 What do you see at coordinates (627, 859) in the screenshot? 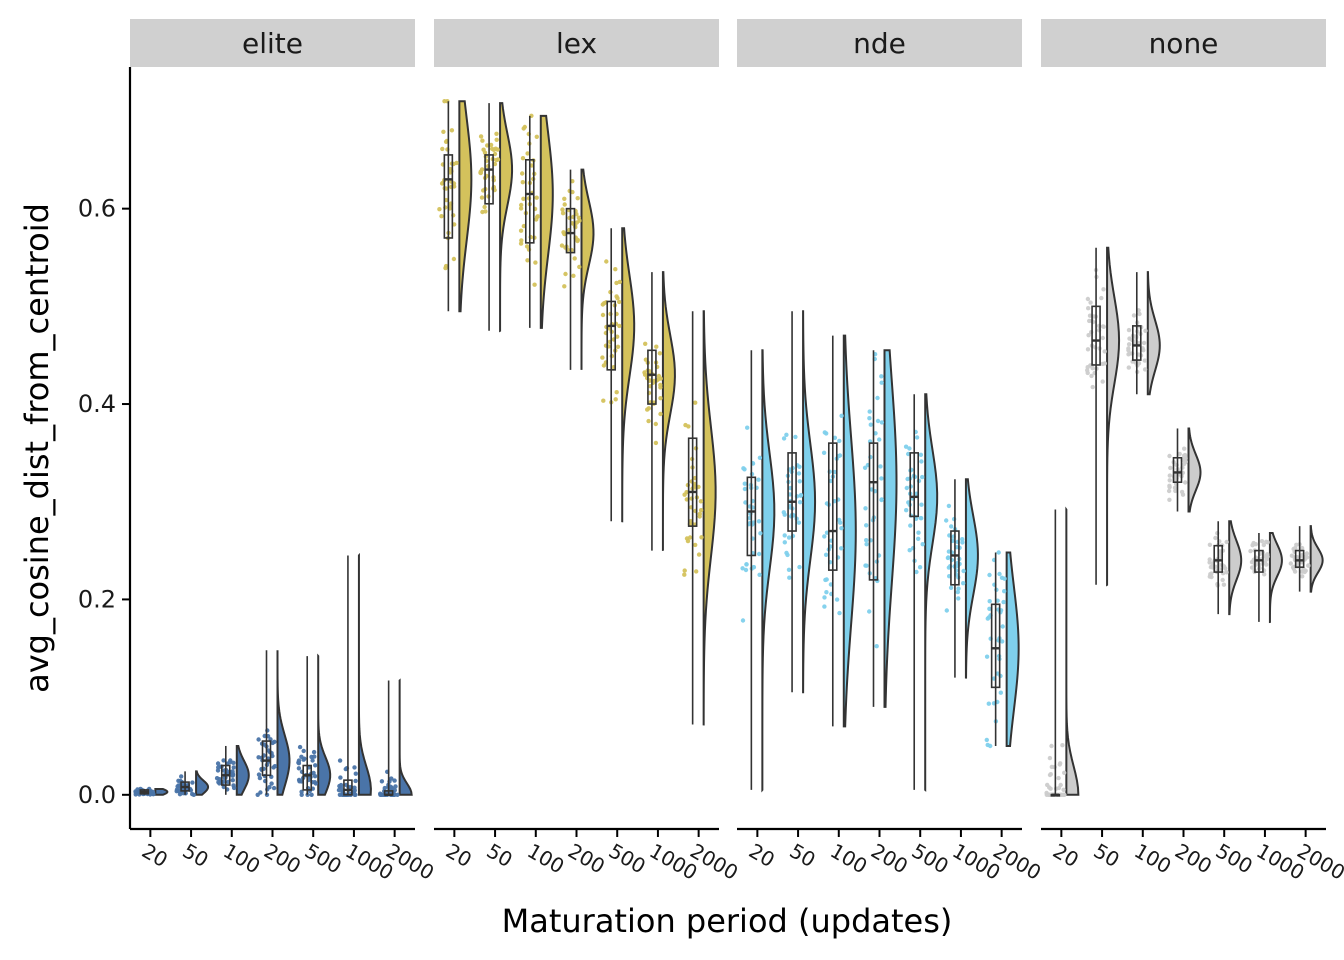
I see `x-tick-label: 500` at bounding box center [627, 859].